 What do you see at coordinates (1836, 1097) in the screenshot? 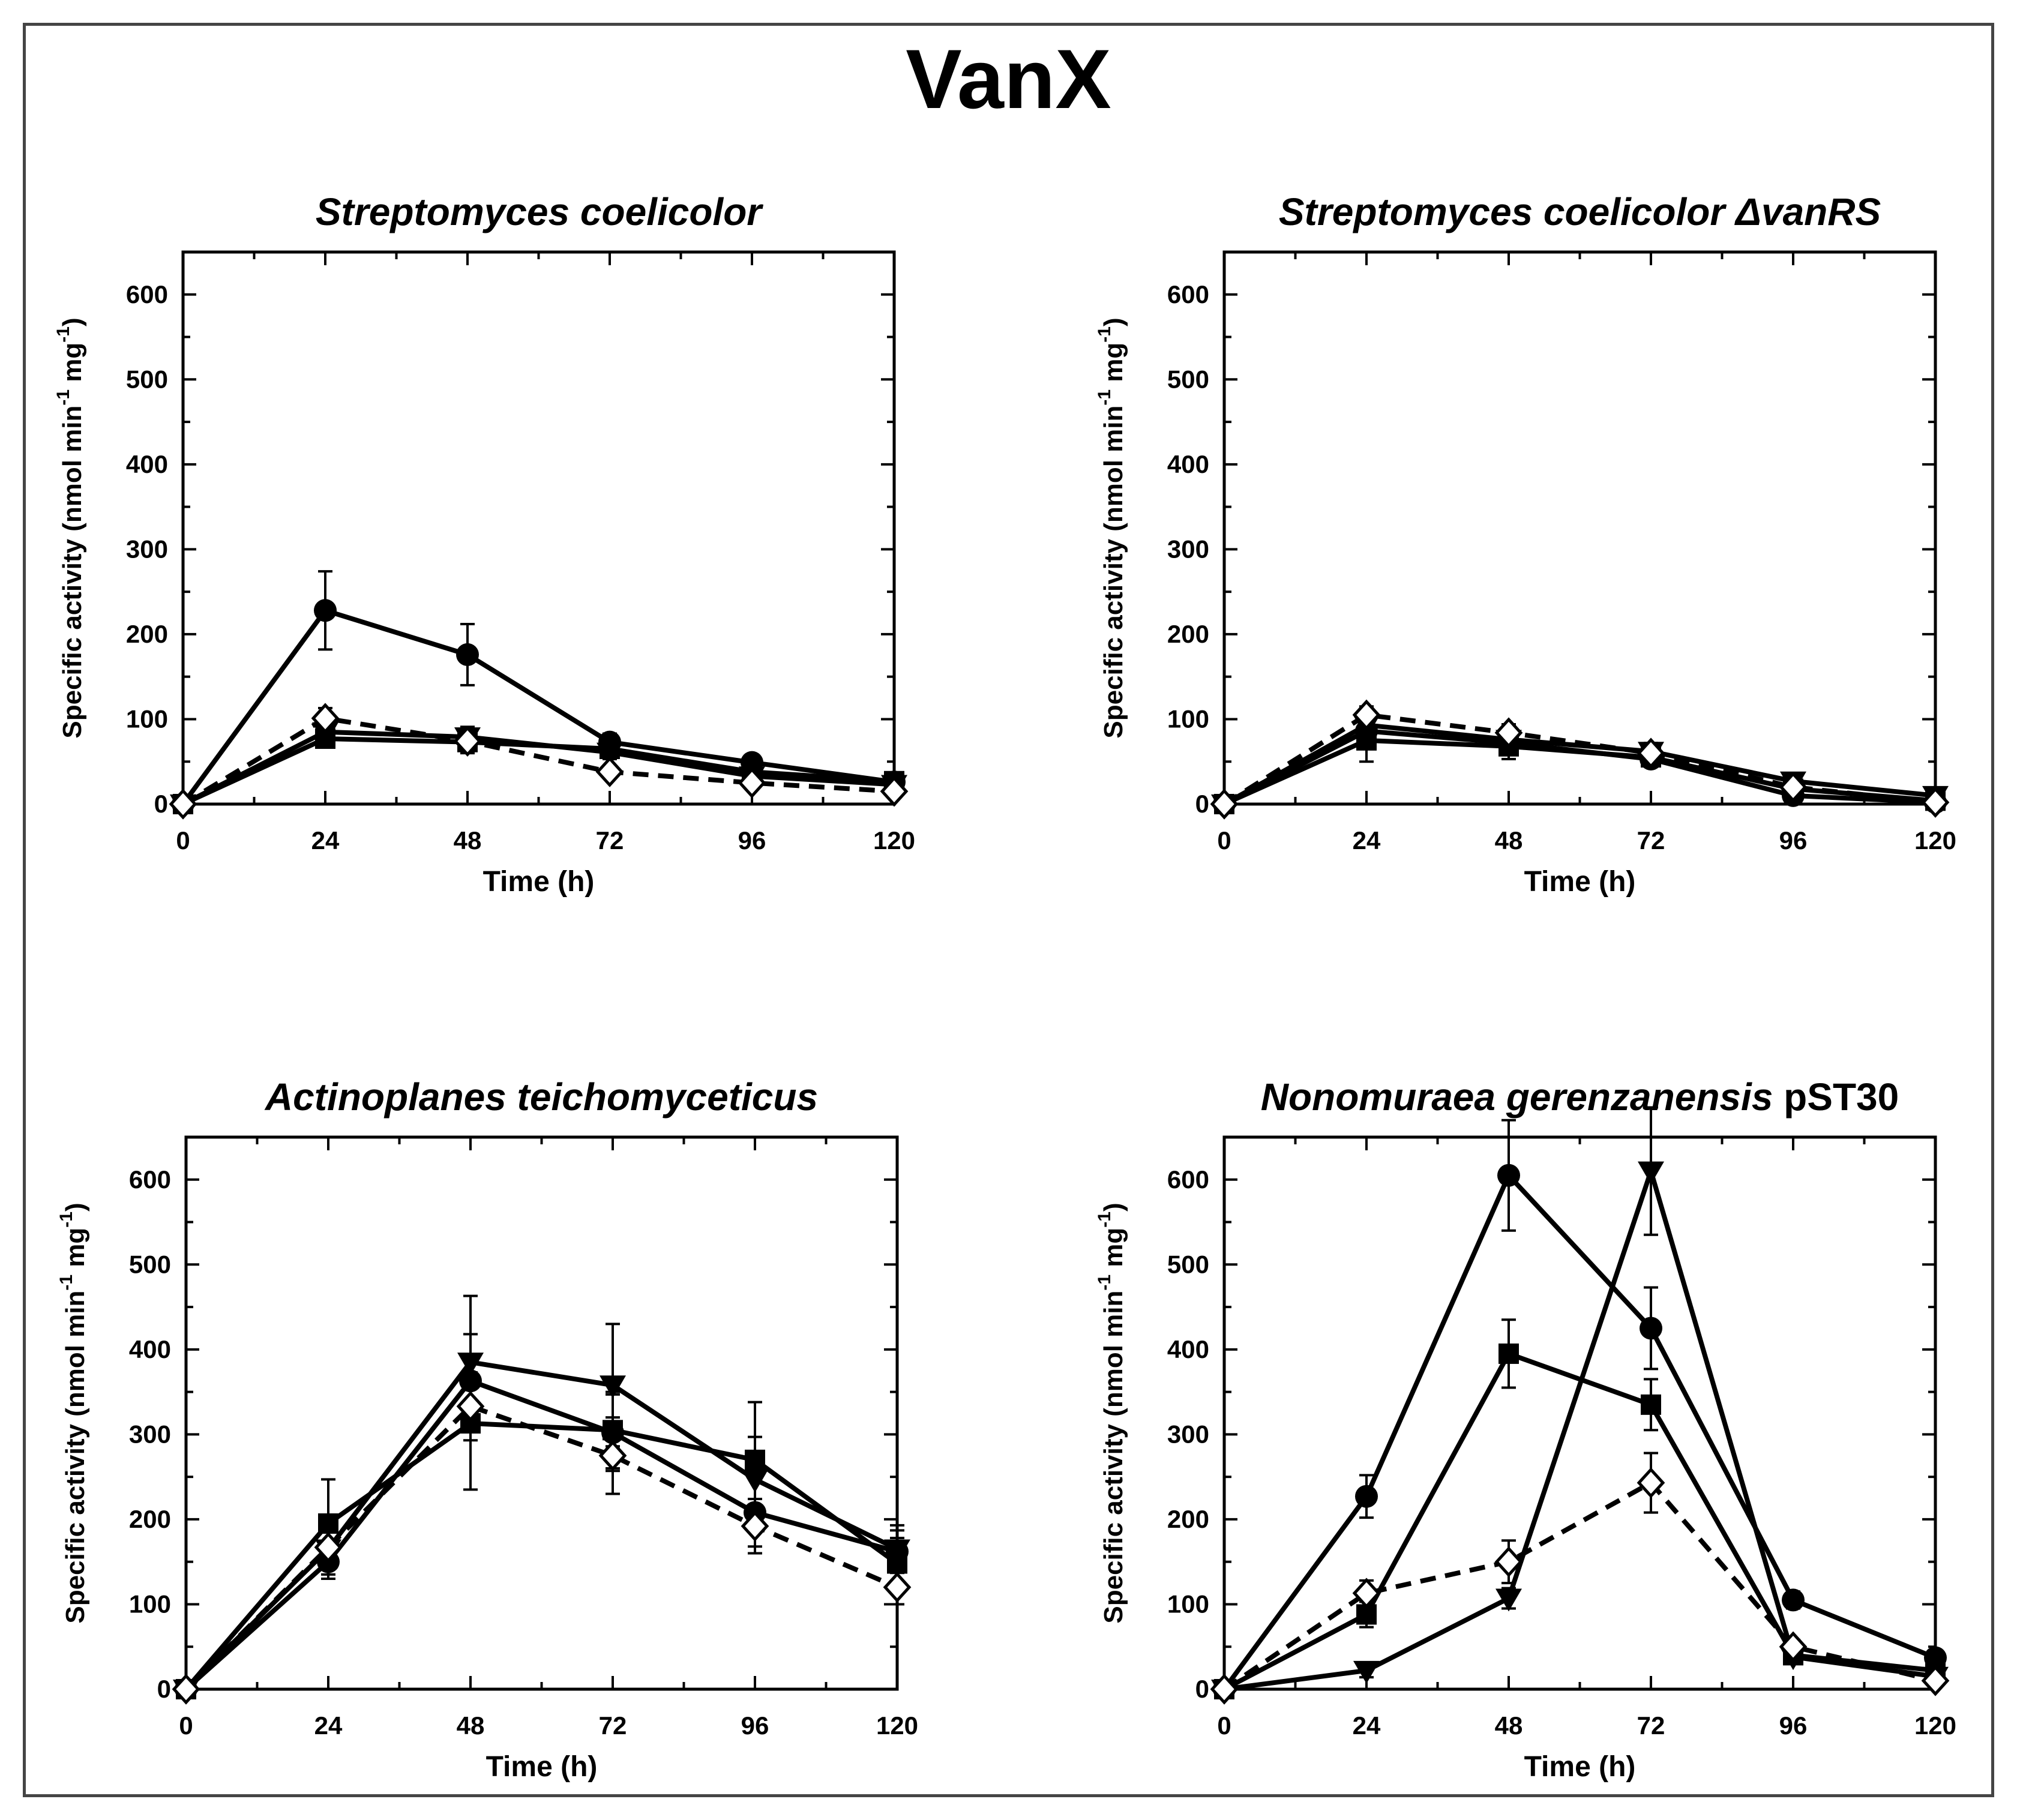
I see `chart-title-suffix: pST30` at bounding box center [1836, 1097].